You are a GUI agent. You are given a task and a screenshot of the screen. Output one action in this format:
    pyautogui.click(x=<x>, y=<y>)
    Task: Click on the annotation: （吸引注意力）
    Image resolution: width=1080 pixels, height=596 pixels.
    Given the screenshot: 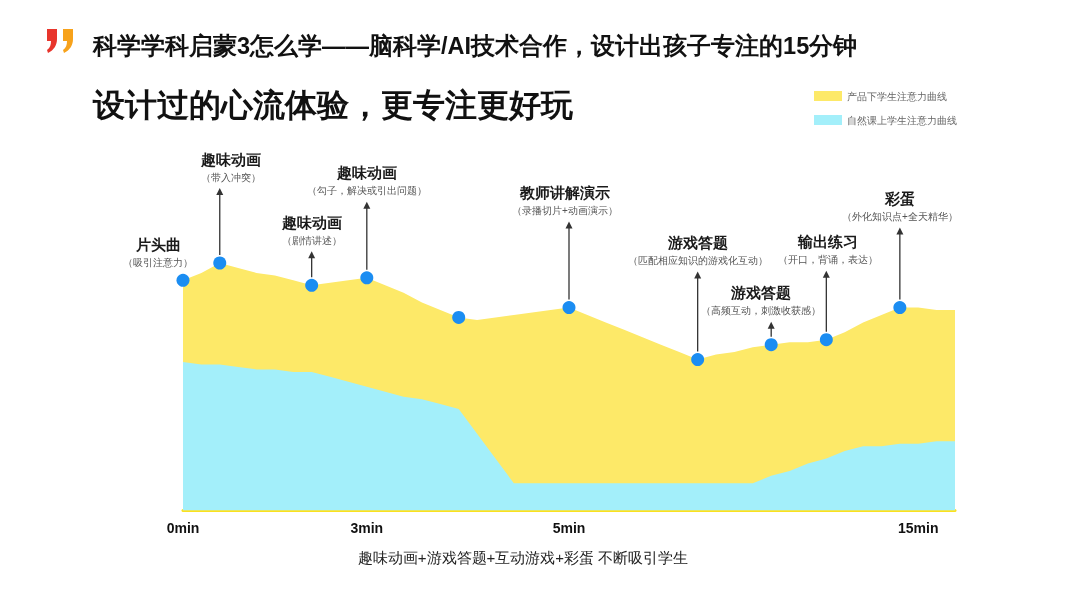 What is the action you would take?
    pyautogui.click(x=158, y=262)
    